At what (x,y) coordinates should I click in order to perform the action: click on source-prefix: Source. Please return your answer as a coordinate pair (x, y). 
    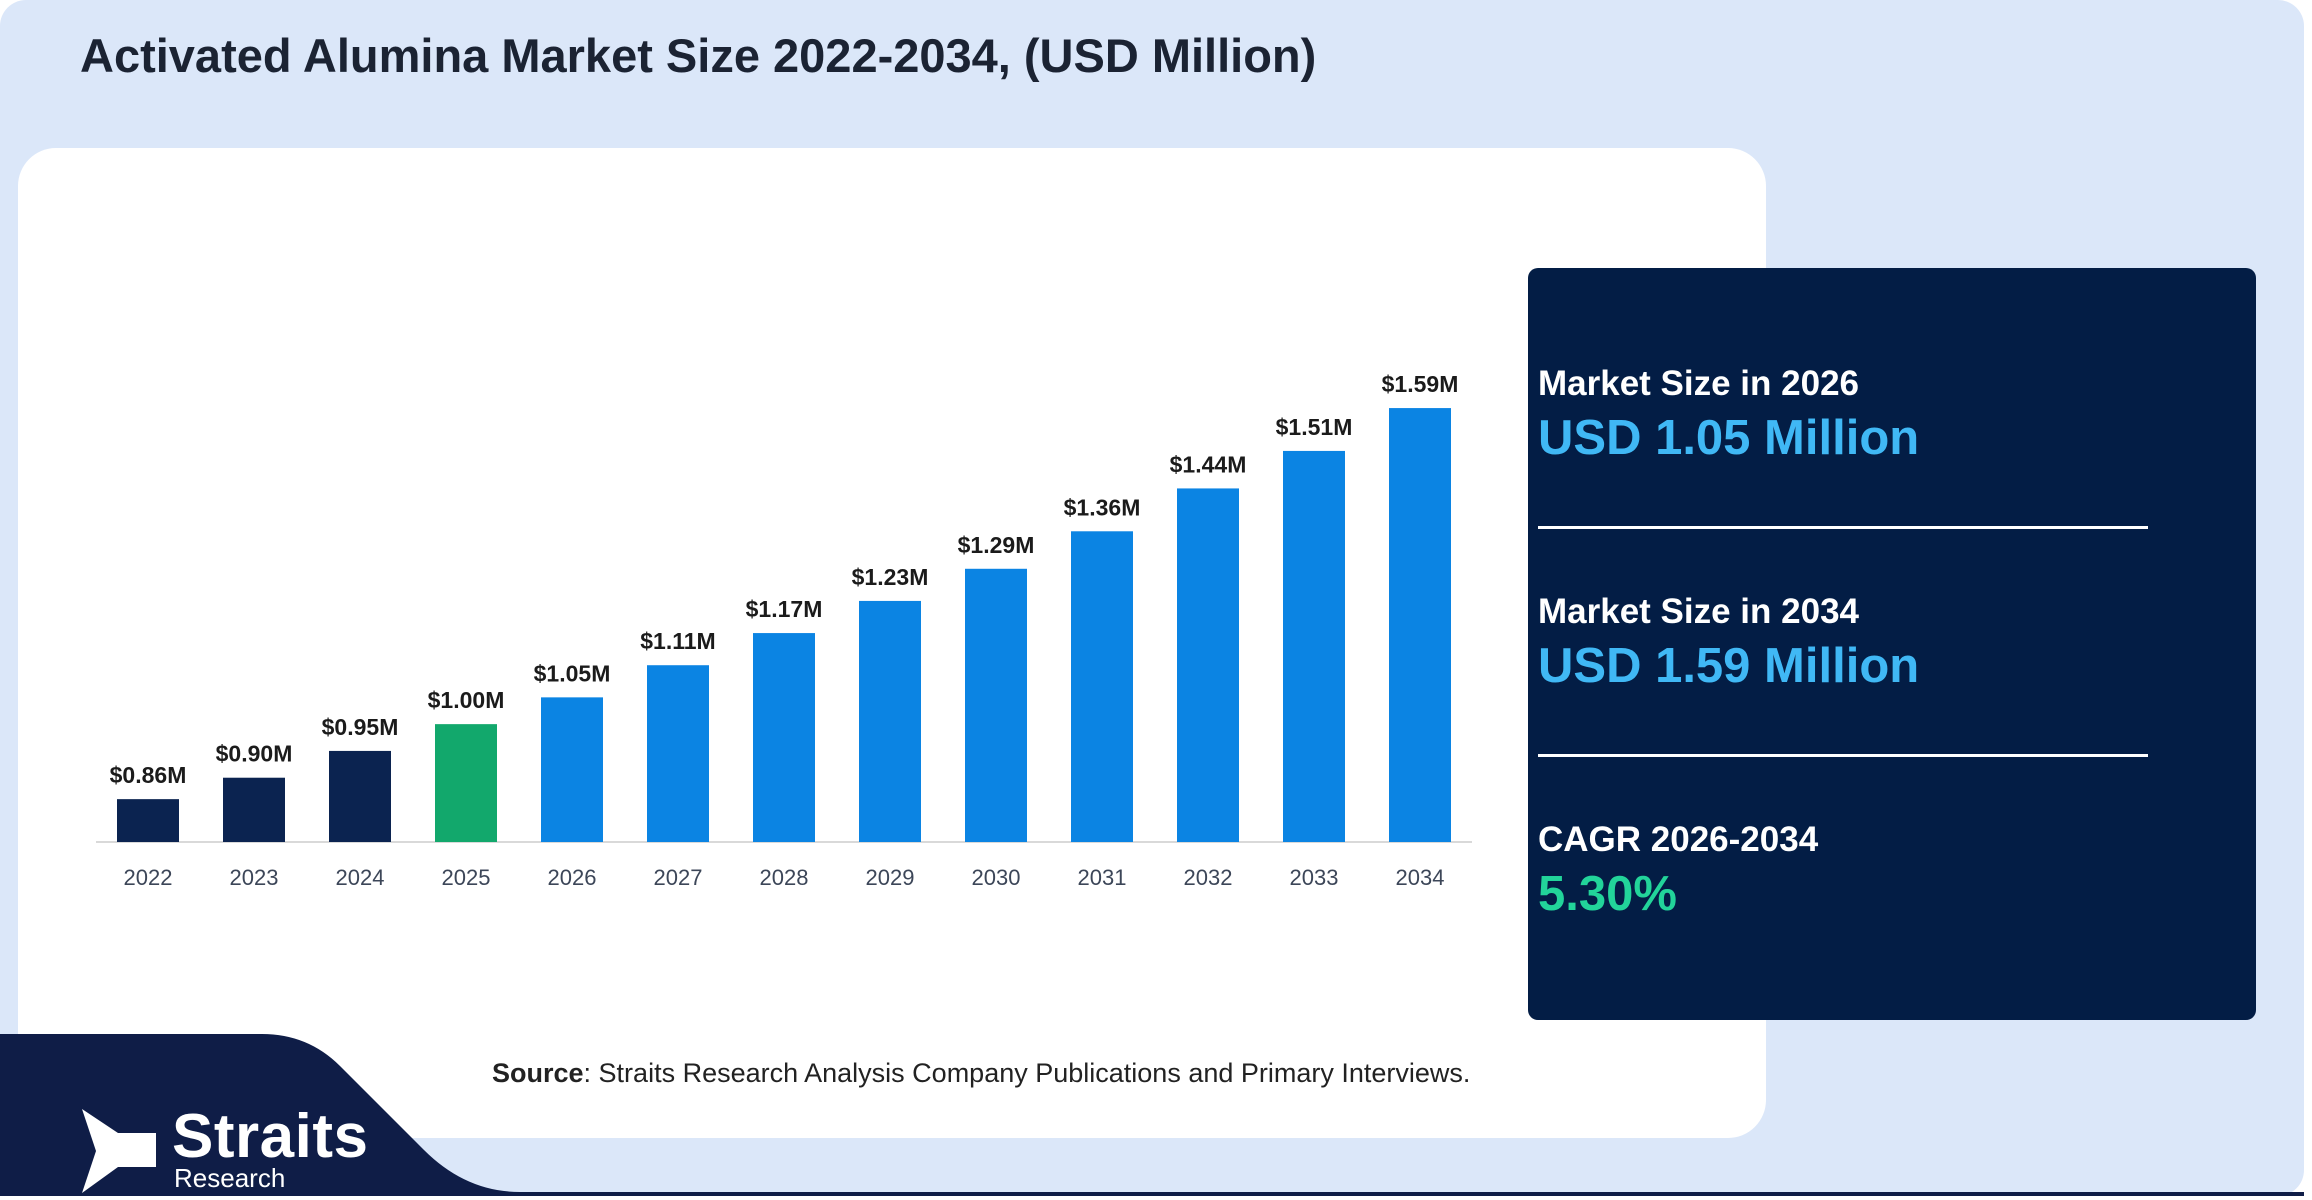
    Looking at the image, I should click on (538, 1073).